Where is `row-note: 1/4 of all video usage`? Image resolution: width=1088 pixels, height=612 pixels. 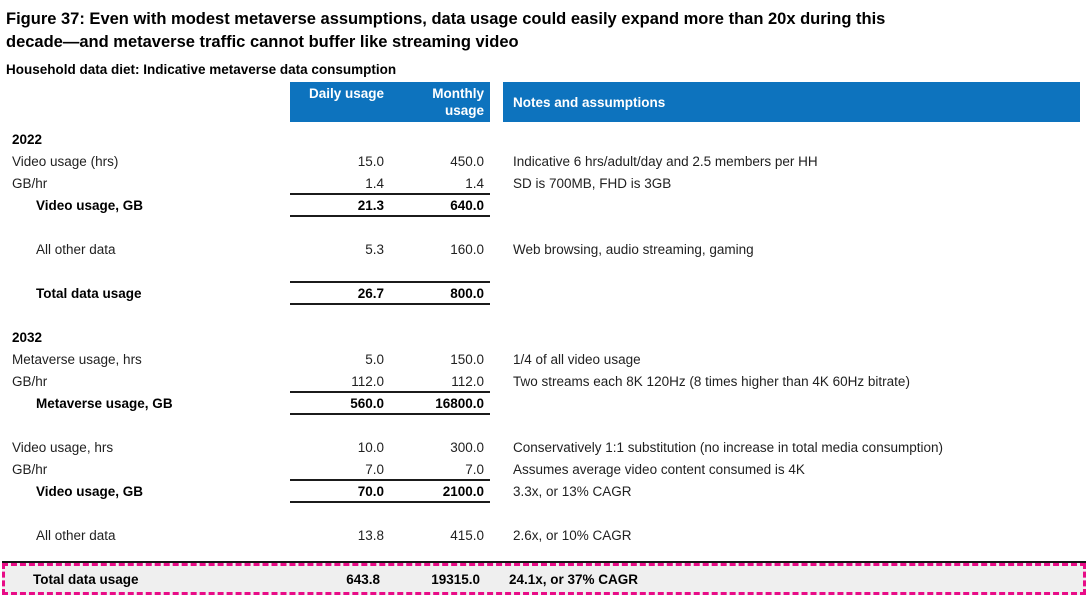 row-note: 1/4 of all video usage is located at coordinates (577, 359).